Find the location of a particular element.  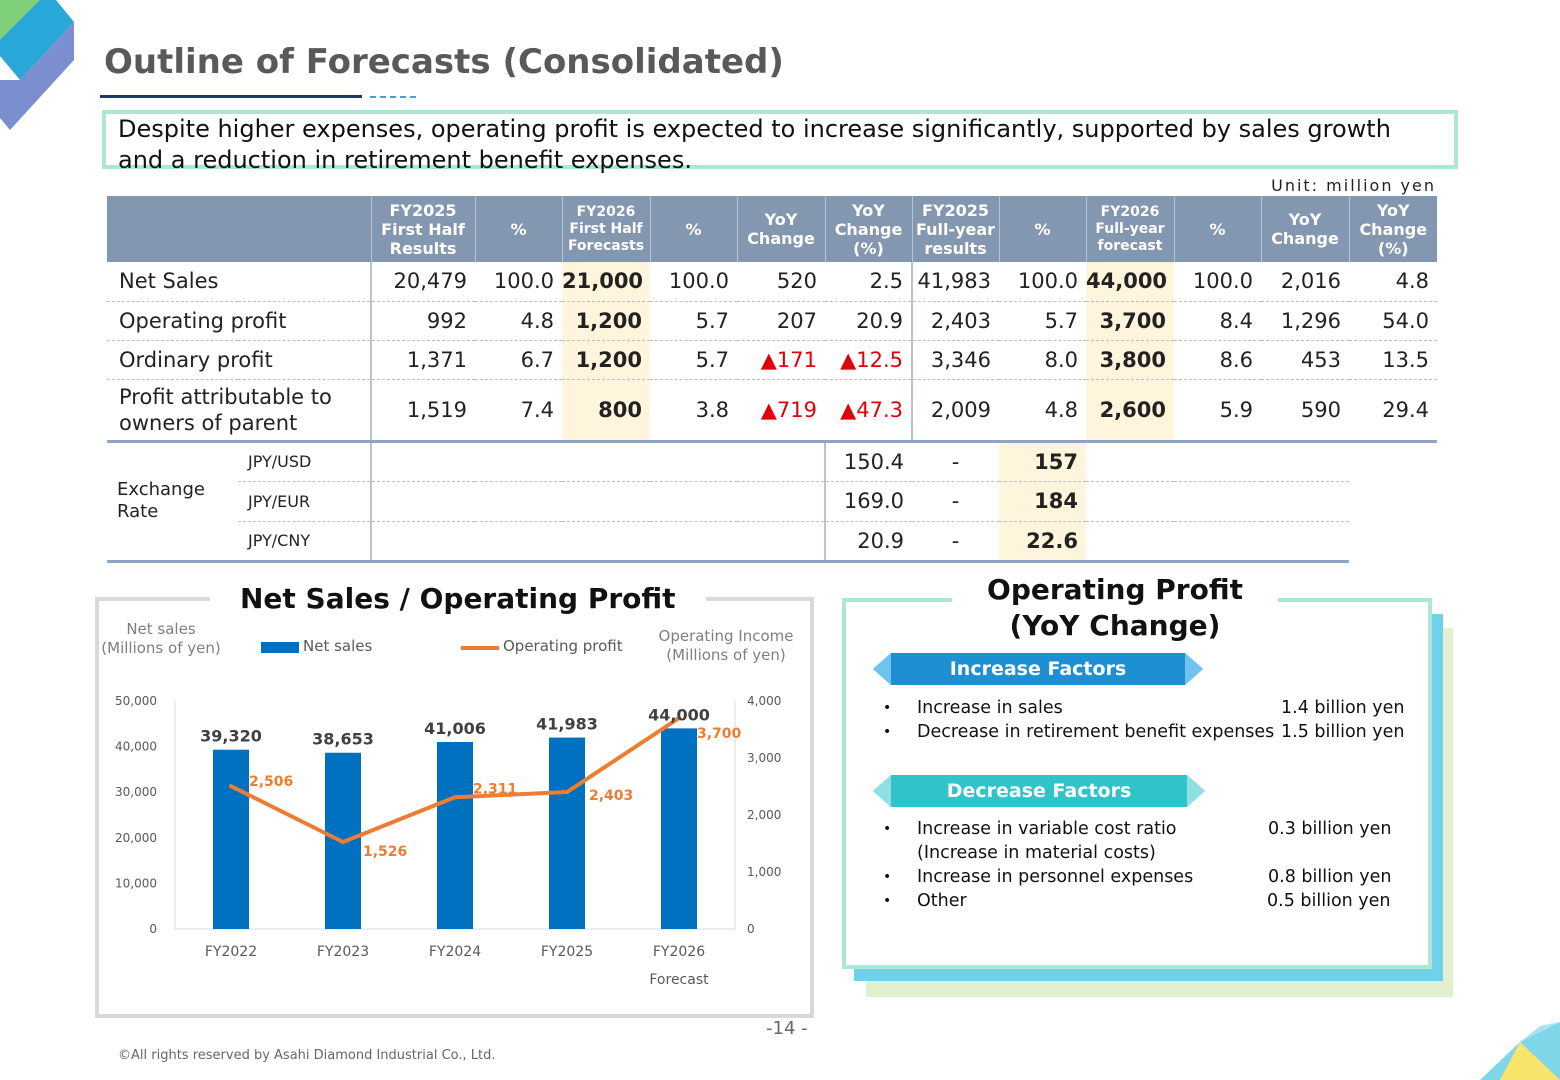

y-tick-left: 20,000 is located at coordinates (136, 838).